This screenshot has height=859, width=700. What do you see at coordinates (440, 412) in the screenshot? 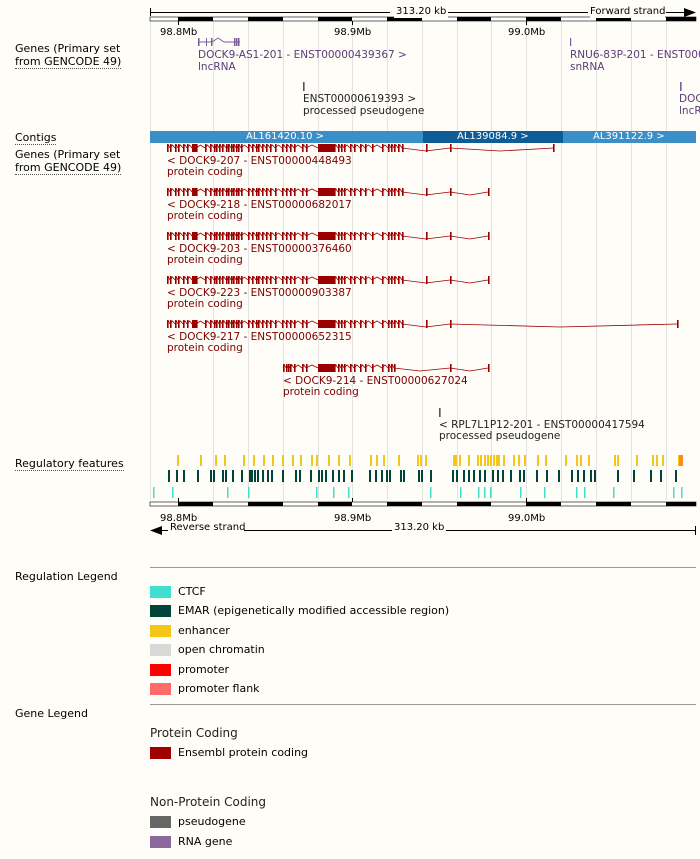
I see `gene-glyph-rpl7l1p12` at bounding box center [440, 412].